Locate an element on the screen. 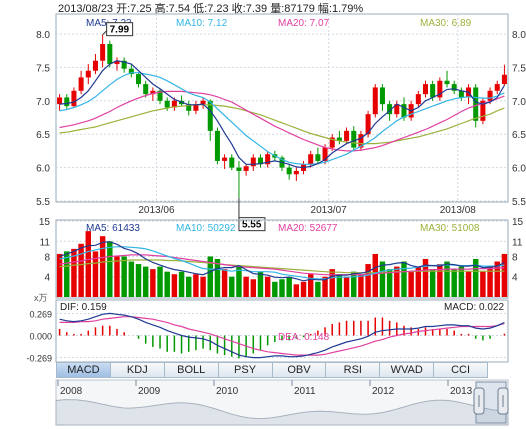 The image size is (526, 429). indicator-tab-bar: MACD KDJ BOLL PSY OBV RSI WVAD CCI is located at coordinates (272, 370).